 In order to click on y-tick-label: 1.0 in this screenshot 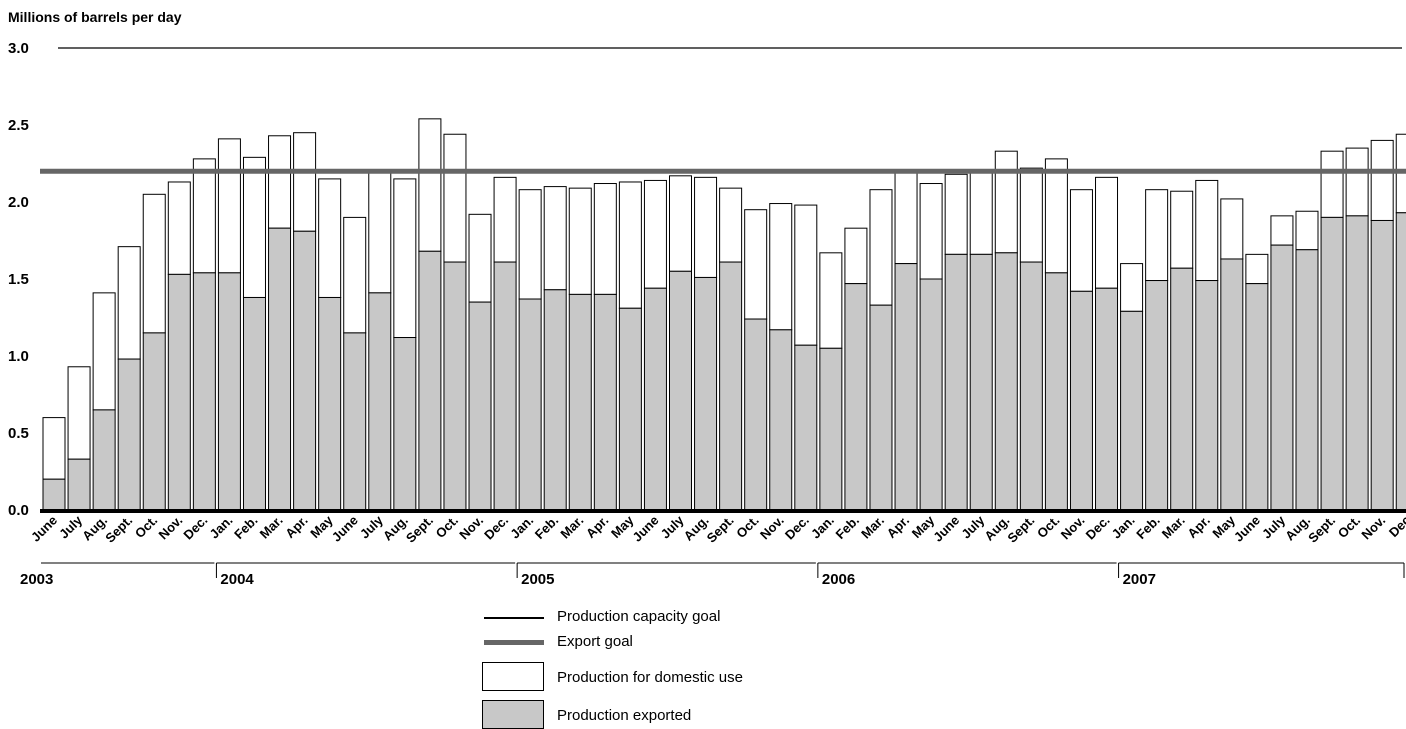, I will do `click(18, 356)`.